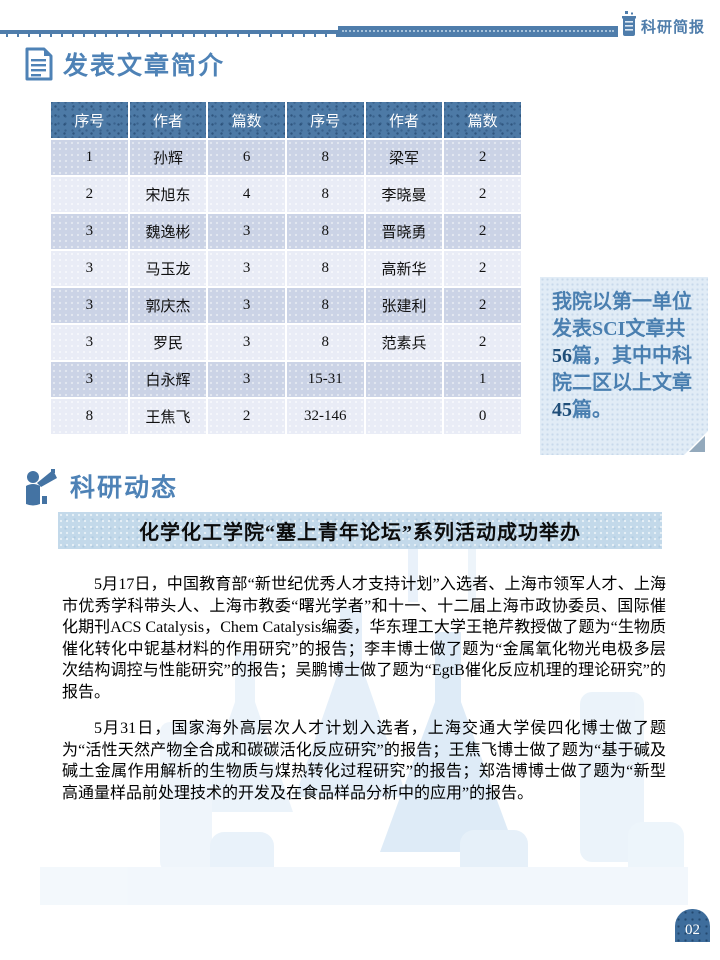  I want to click on table-cell: 李晓曼, so click(404, 194).